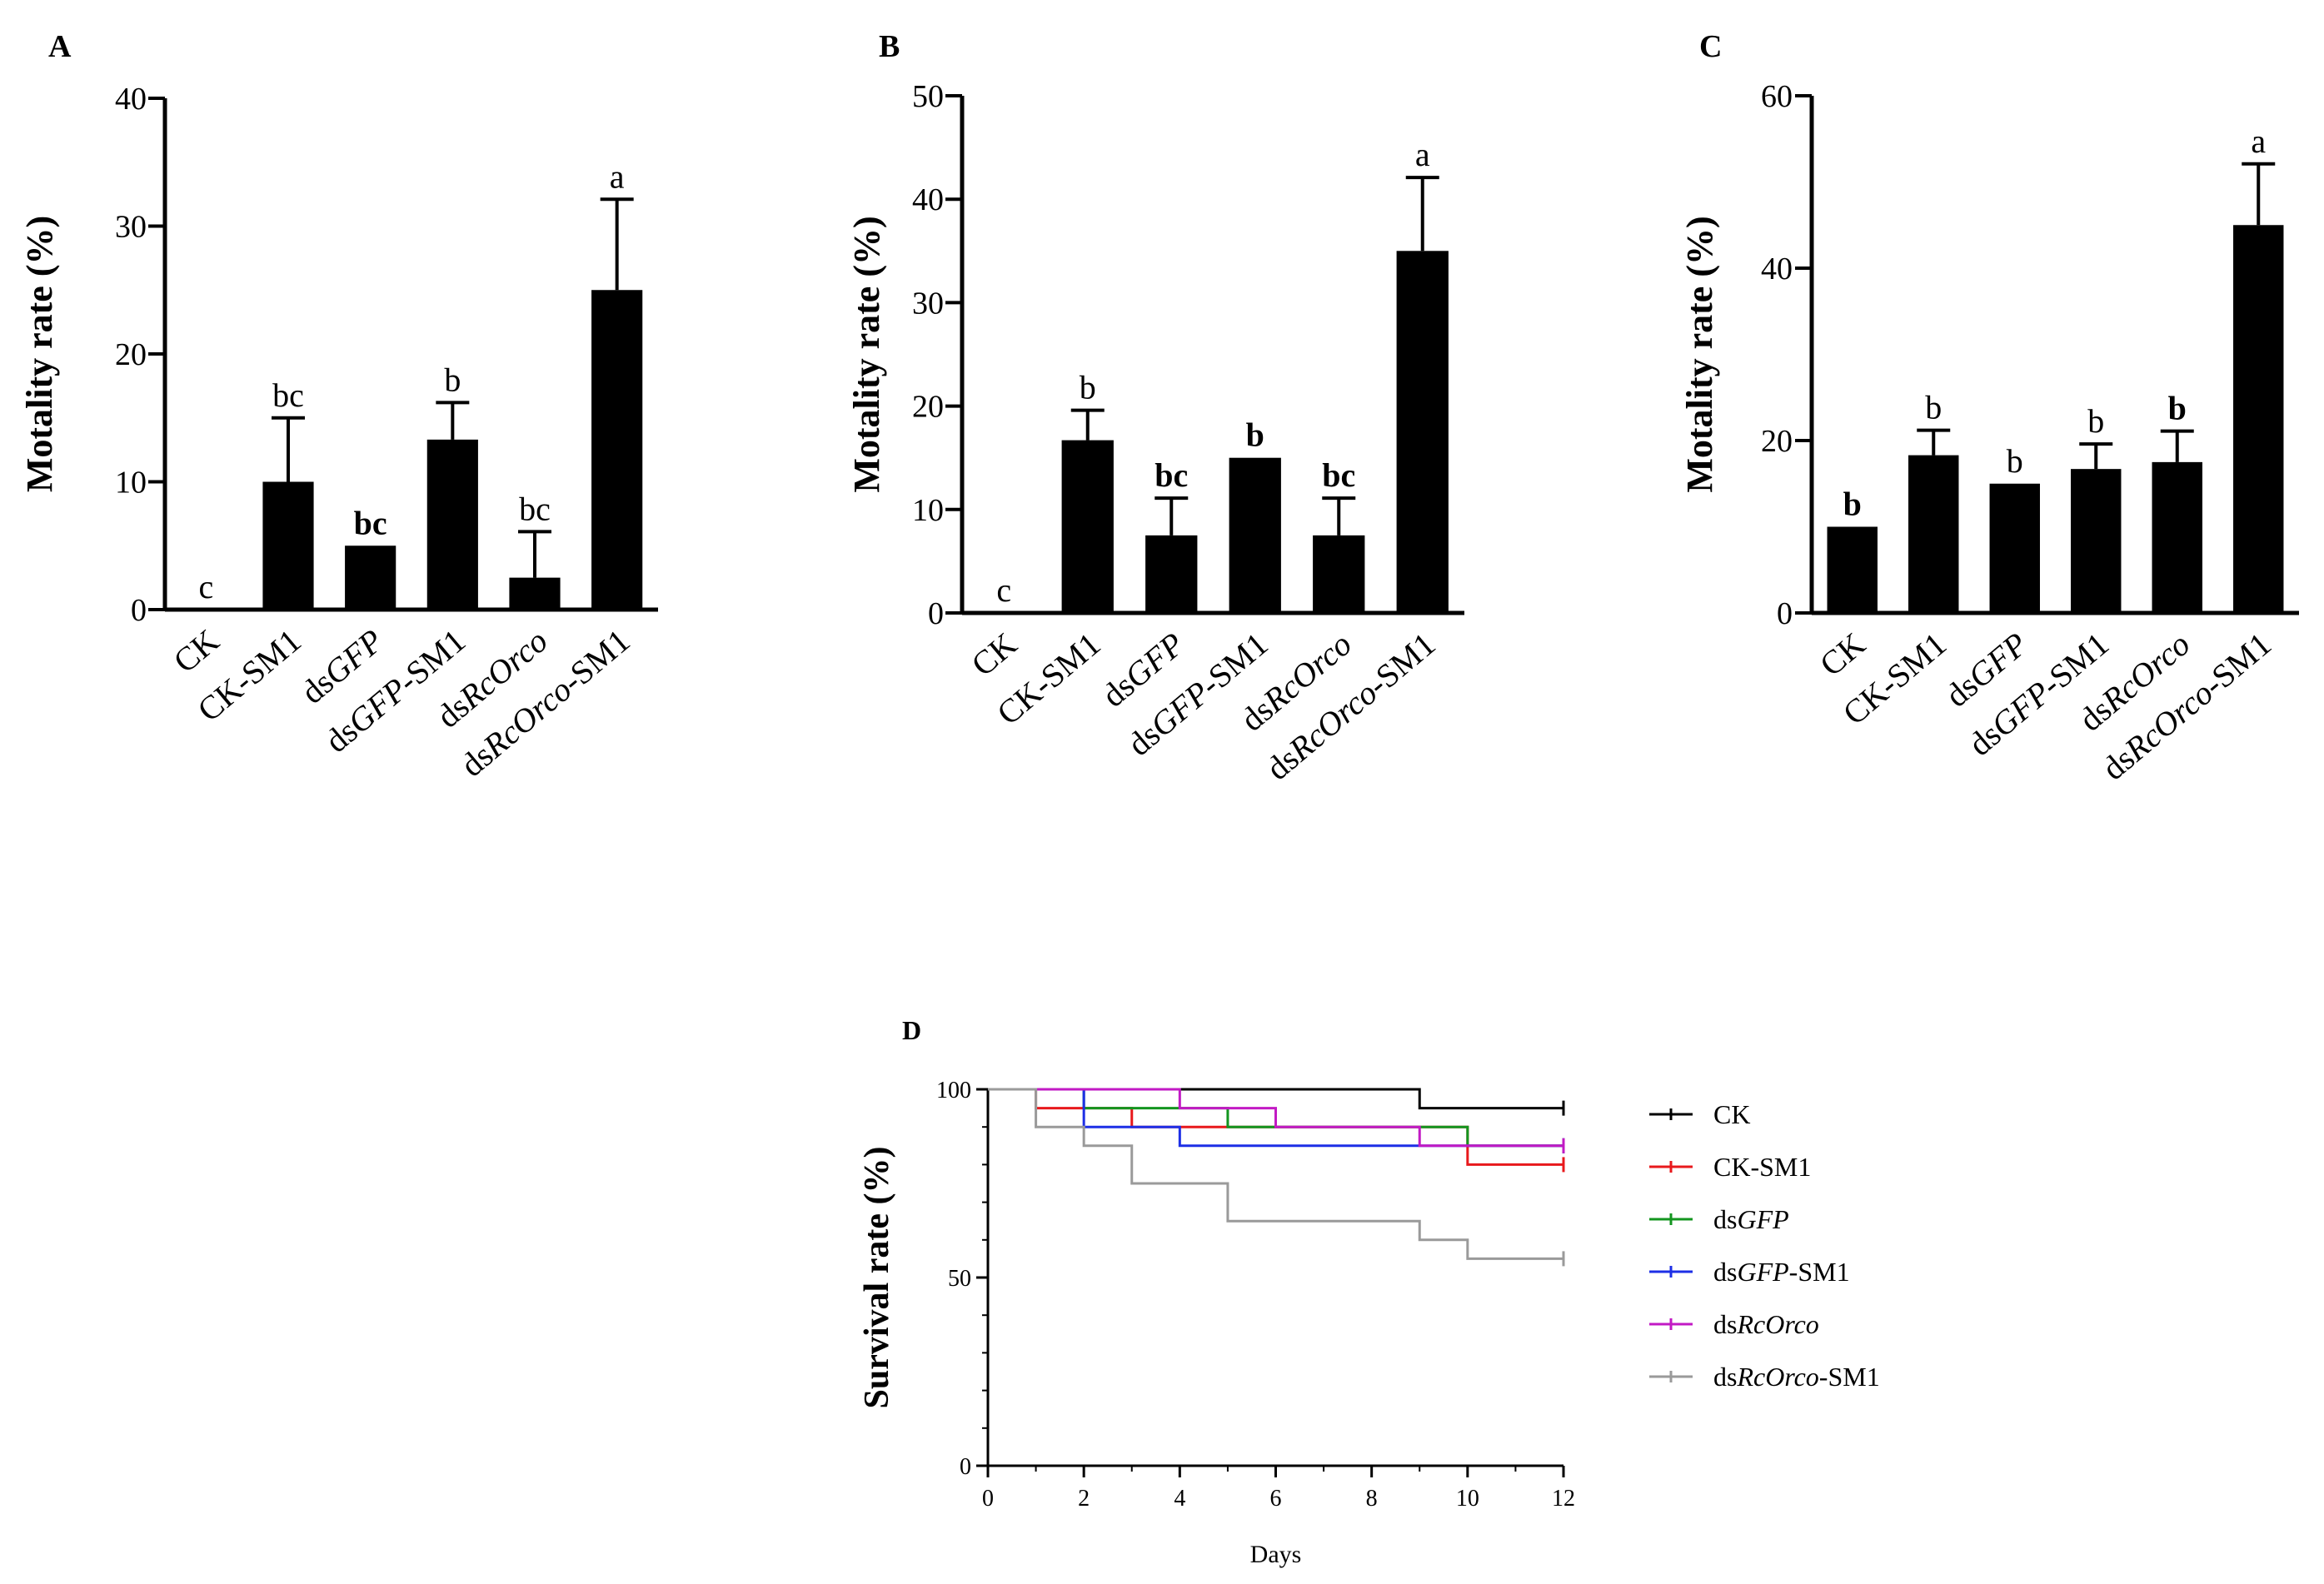 Image resolution: width=2324 pixels, height=1584 pixels. I want to click on x-tick-label: 0, so click(988, 1499).